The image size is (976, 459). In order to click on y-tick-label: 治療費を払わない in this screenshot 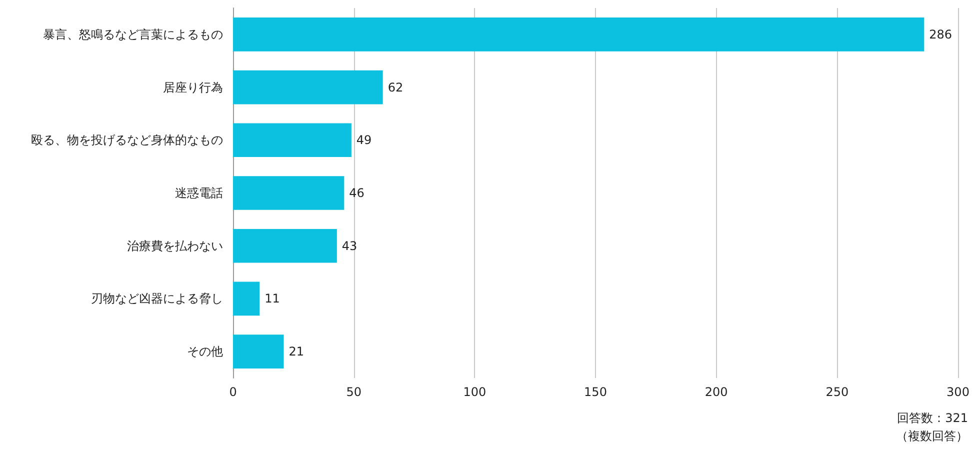, I will do `click(175, 245)`.